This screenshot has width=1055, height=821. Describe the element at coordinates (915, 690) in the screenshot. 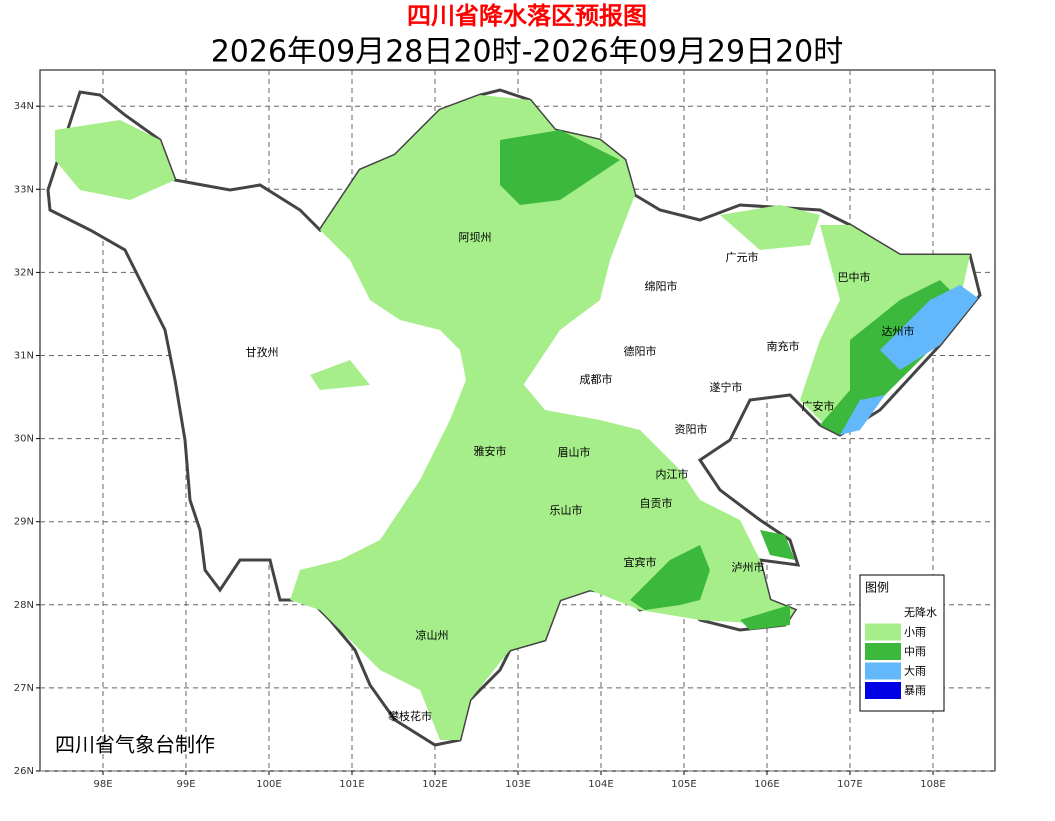

I see `legend-label: 暴雨` at that location.